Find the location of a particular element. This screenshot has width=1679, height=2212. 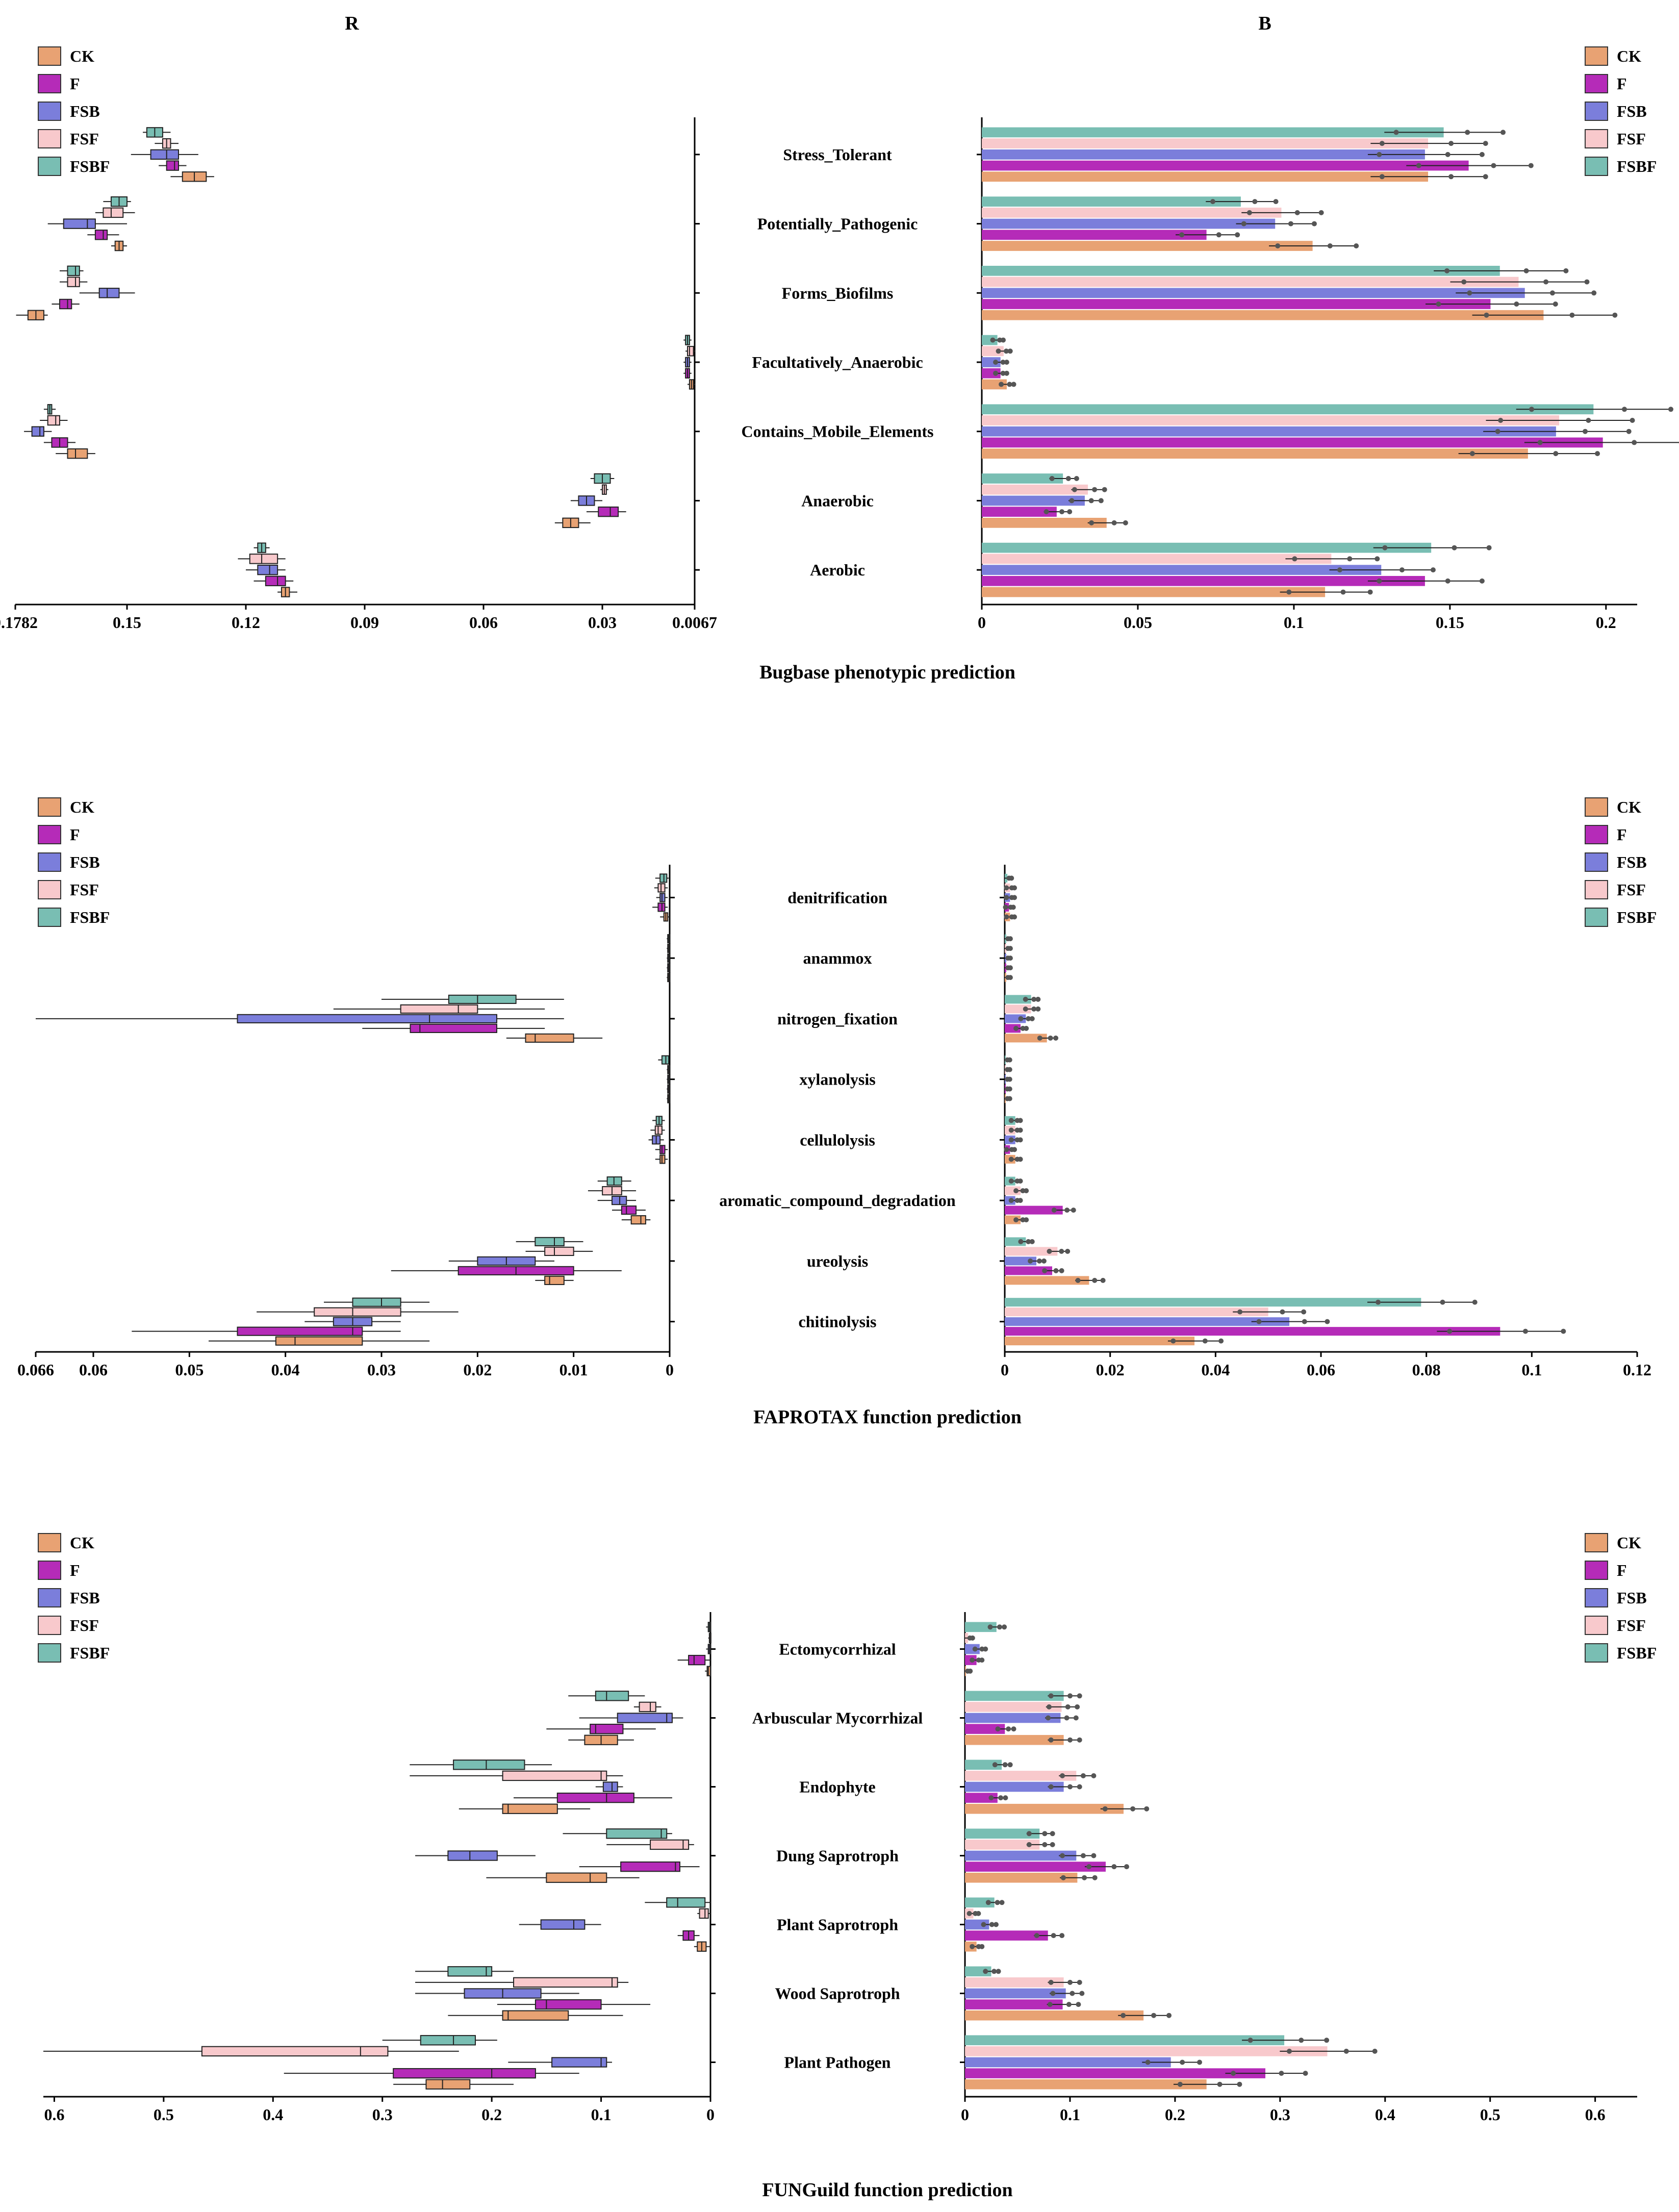

legend-label-p2-left-f: F is located at coordinates (75, 834).